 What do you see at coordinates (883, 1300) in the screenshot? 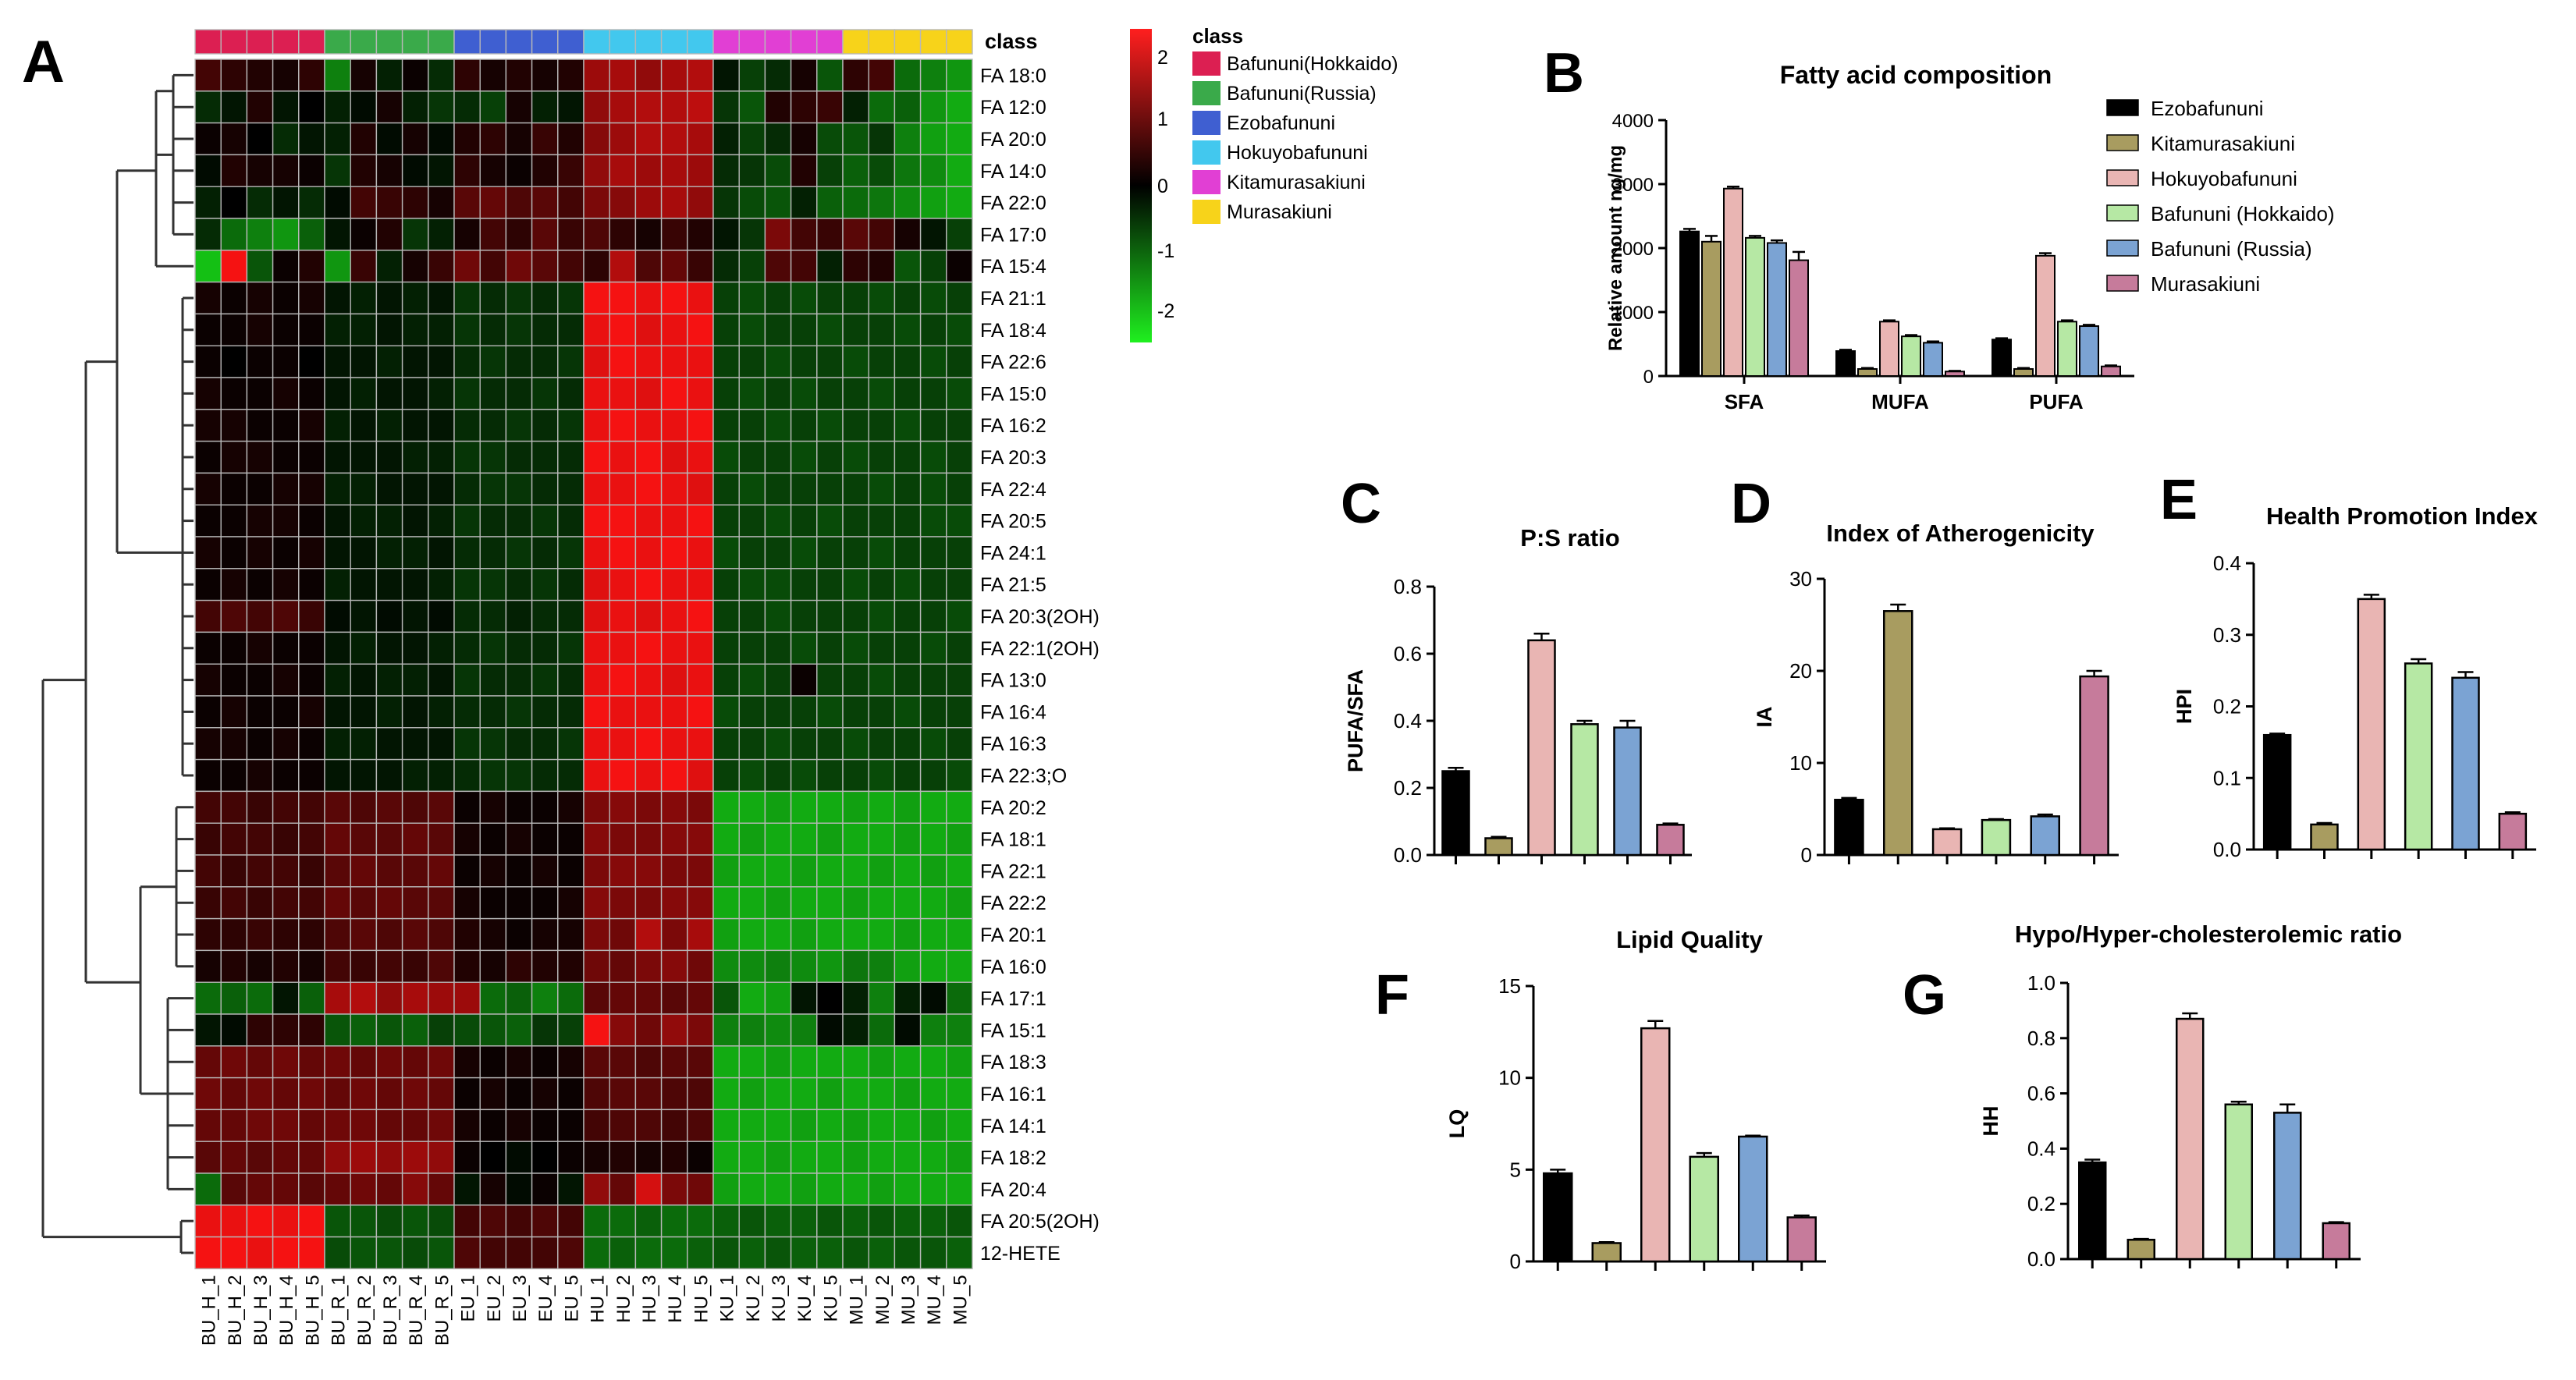
I see `column-label: MU_2` at bounding box center [883, 1300].